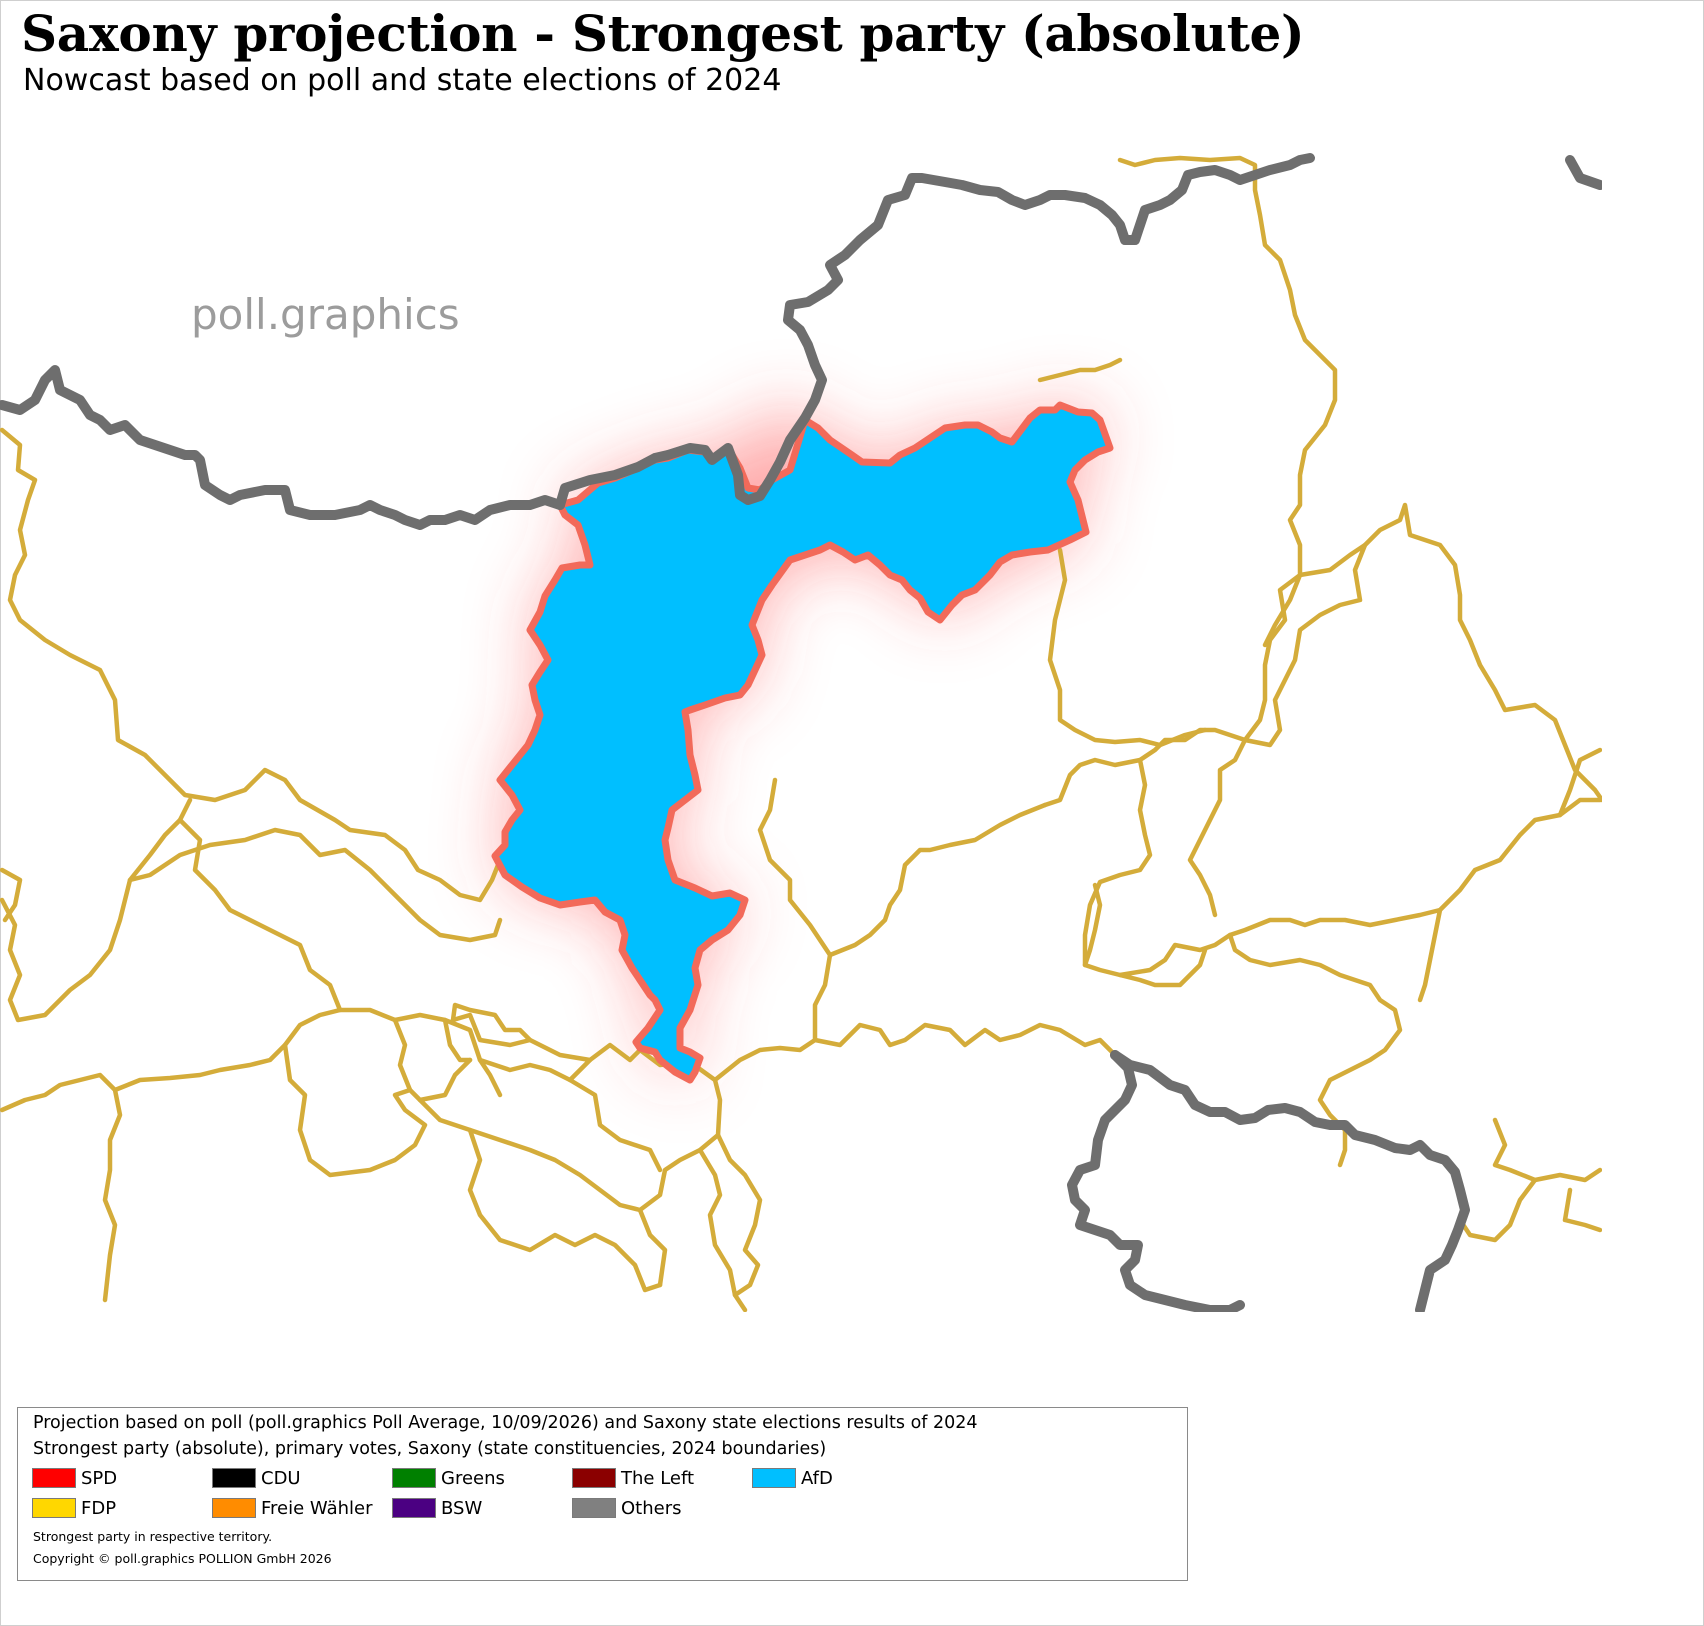 The image size is (1704, 1626). Describe the element at coordinates (99, 1508) in the screenshot. I see `legend-label: FDP` at that location.